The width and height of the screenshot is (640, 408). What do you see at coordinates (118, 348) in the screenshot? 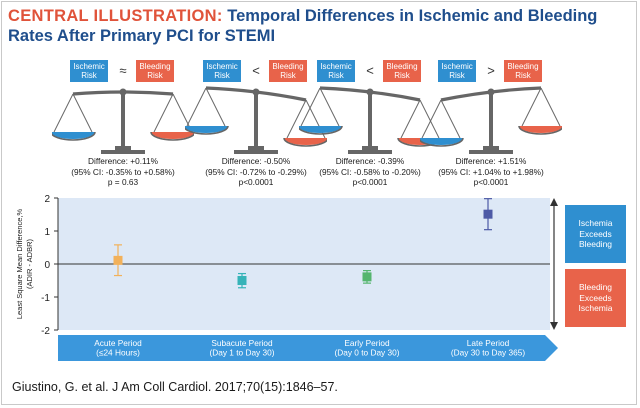
I see `period-label: Acute Period (≤24 Hours)` at bounding box center [118, 348].